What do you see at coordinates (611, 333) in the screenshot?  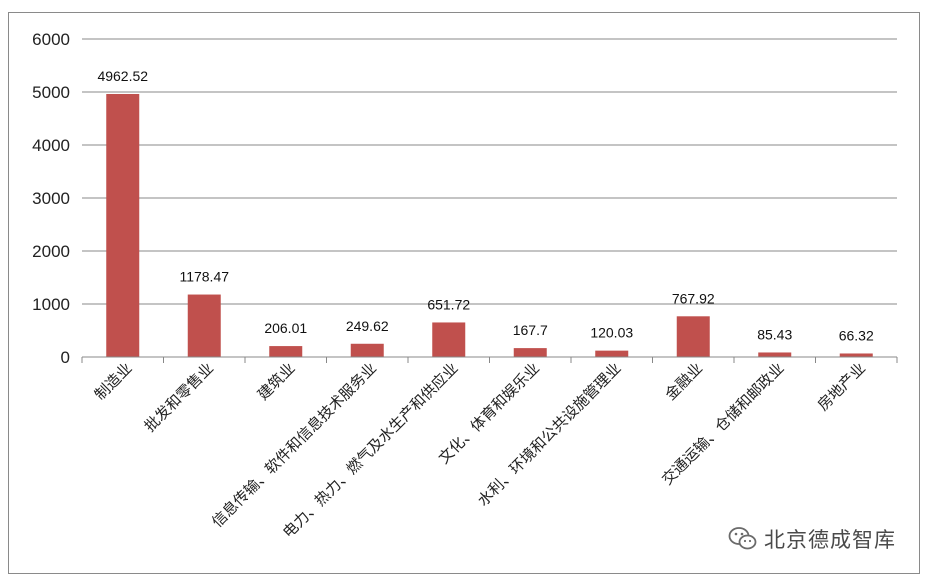 I see `data-label: 120.03` at bounding box center [611, 333].